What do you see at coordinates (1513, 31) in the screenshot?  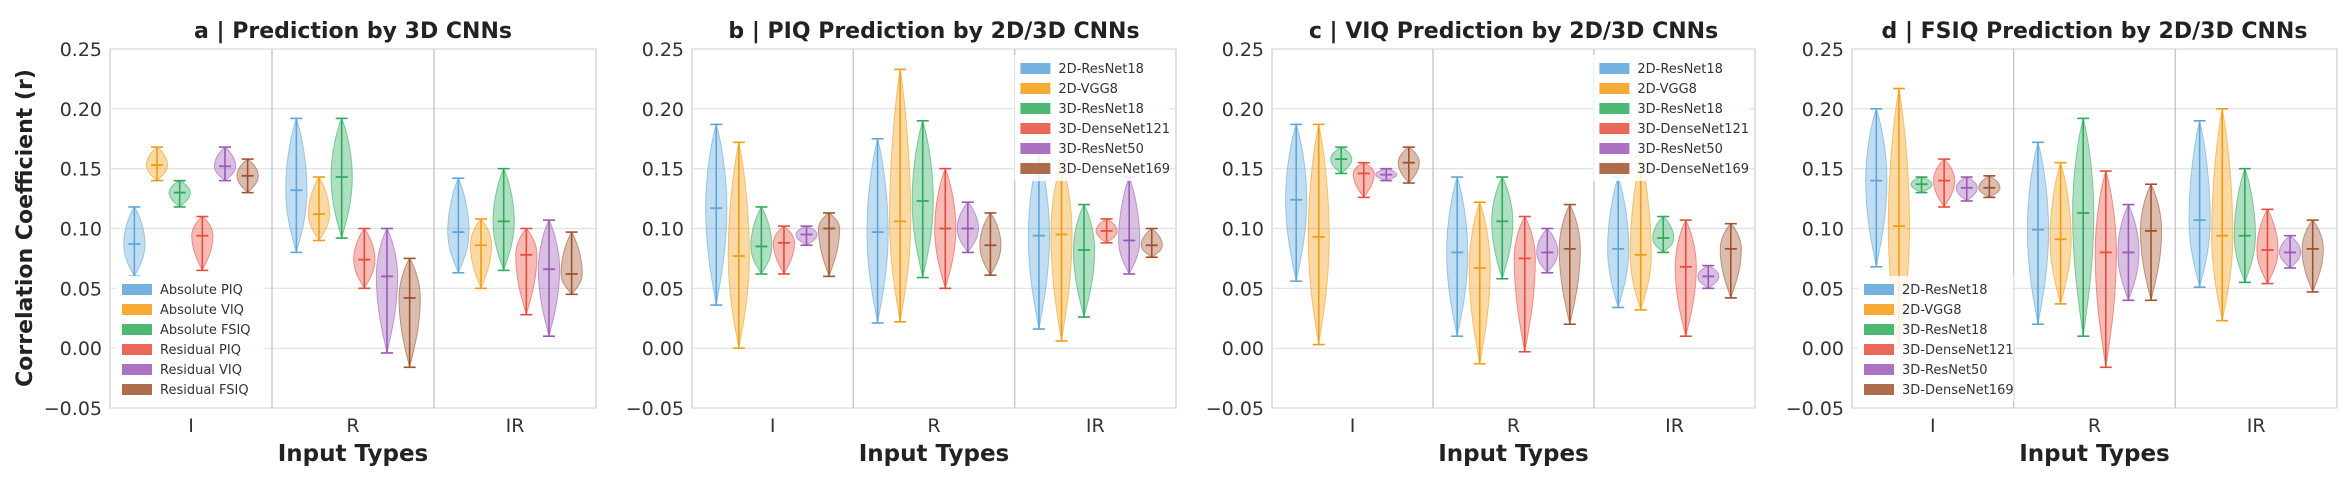 I see `panel-title: c | VIQ Prediction by 2D/3D CNNs` at bounding box center [1513, 31].